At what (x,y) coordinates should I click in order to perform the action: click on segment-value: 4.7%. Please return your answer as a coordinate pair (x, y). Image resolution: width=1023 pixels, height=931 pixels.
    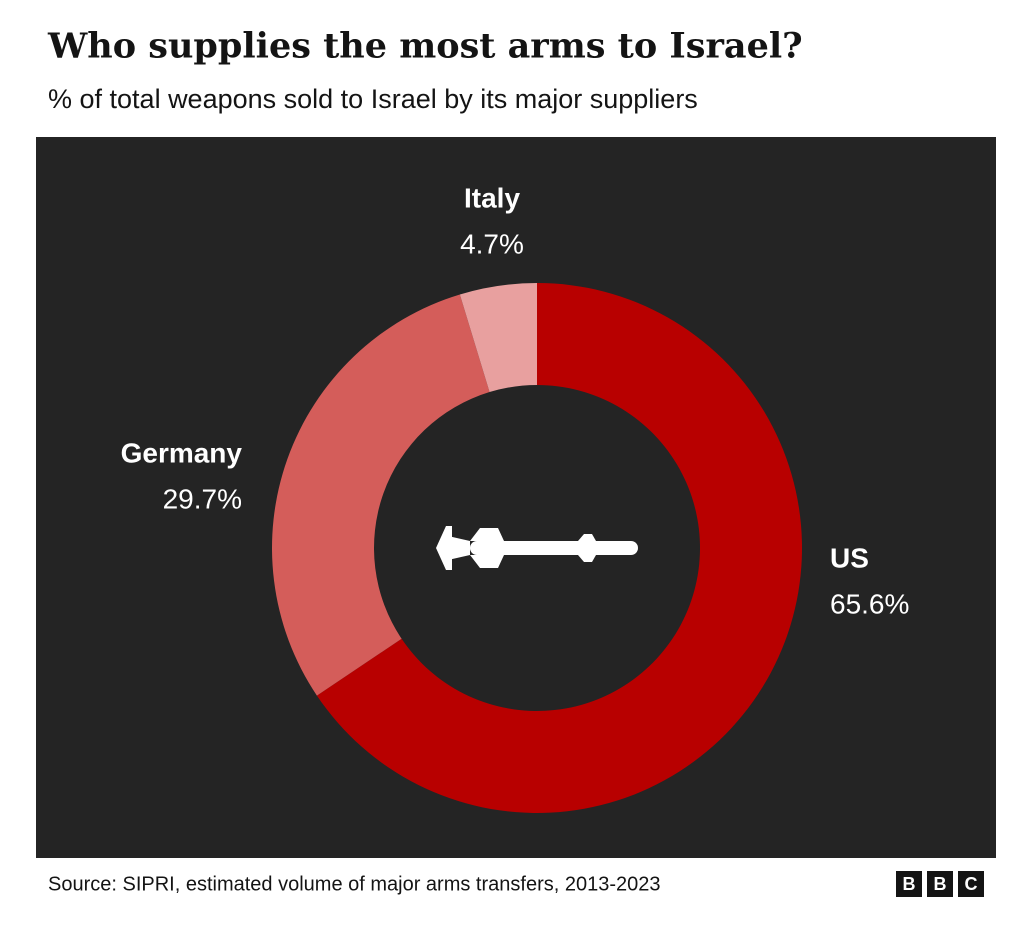
    Looking at the image, I should click on (492, 243).